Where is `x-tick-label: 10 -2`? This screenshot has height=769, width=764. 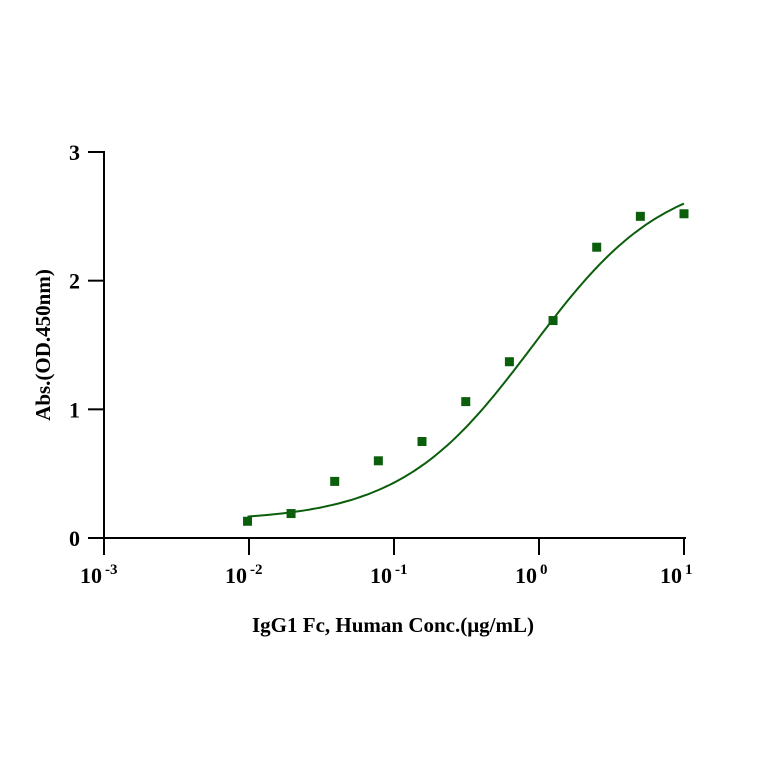
x-tick-label: 10 -2 is located at coordinates (244, 575).